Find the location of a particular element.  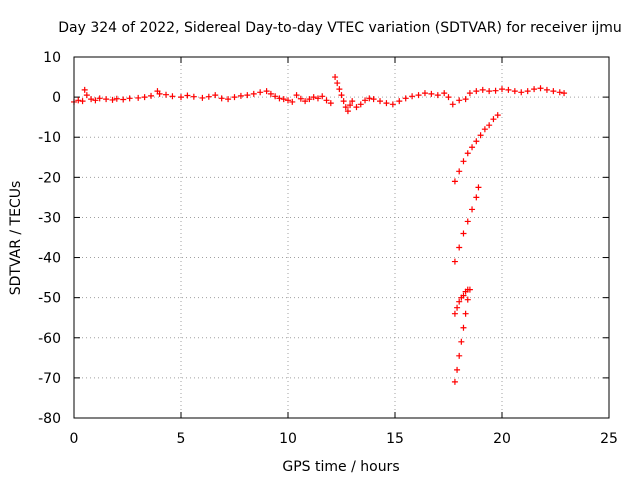

y-tick-label: -40 is located at coordinates (49, 259).